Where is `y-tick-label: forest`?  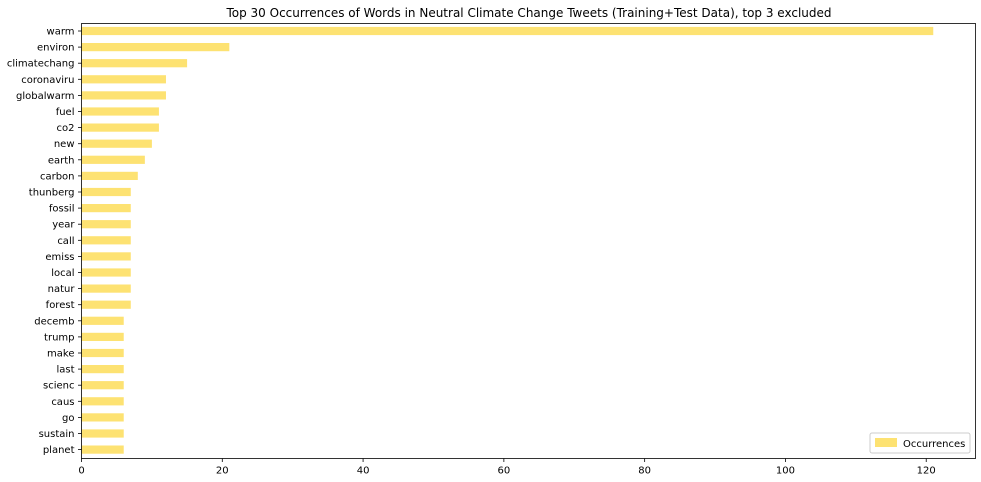 y-tick-label: forest is located at coordinates (60, 305).